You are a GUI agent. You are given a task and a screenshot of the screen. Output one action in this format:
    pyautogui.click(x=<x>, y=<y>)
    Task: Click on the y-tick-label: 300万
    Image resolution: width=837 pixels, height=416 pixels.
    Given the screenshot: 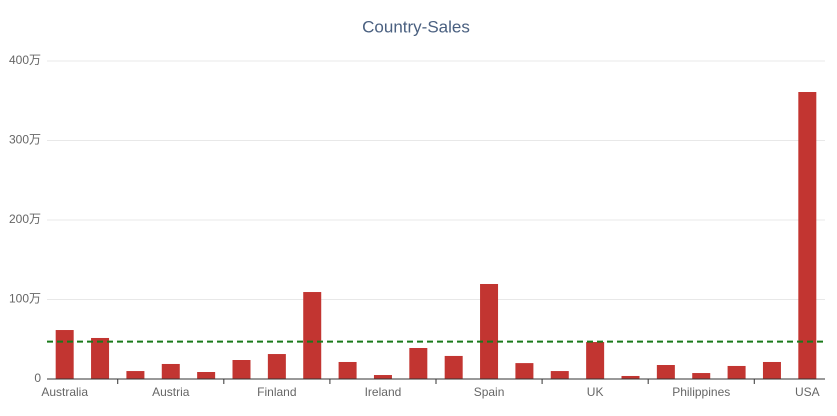 What is the action you would take?
    pyautogui.click(x=25, y=140)
    